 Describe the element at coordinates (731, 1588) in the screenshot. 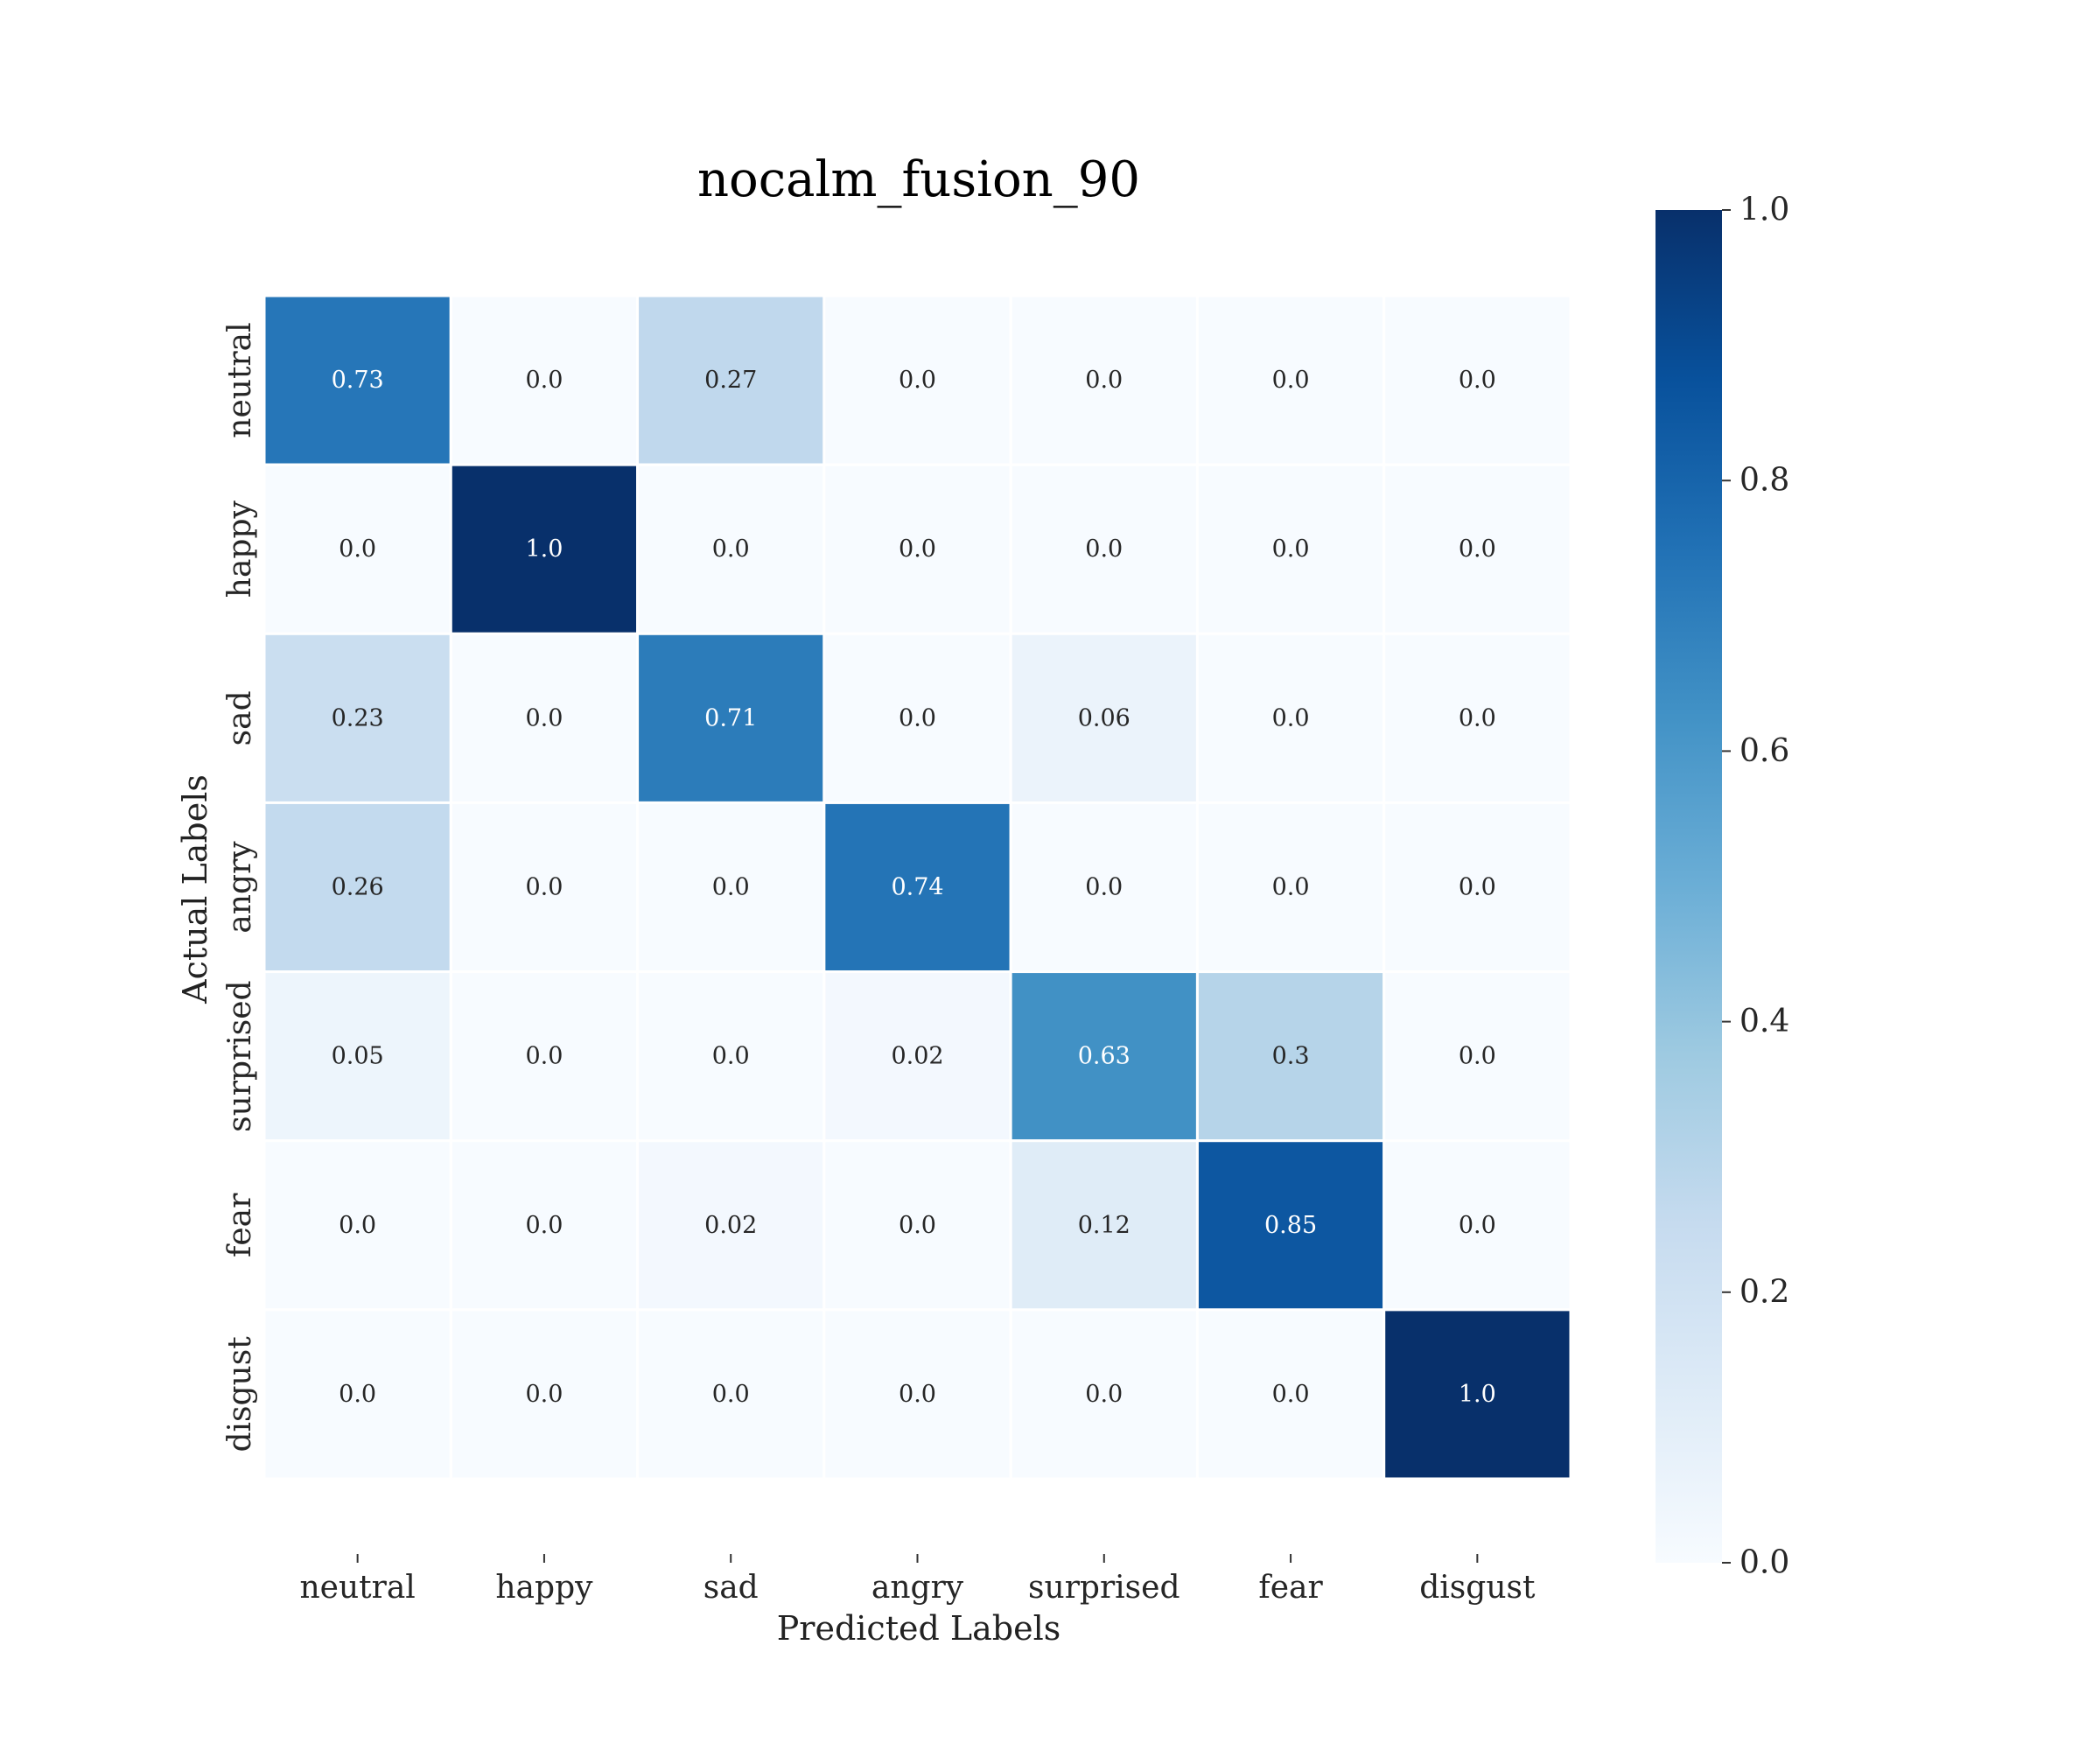

I see `x-tick-label: sad` at that location.